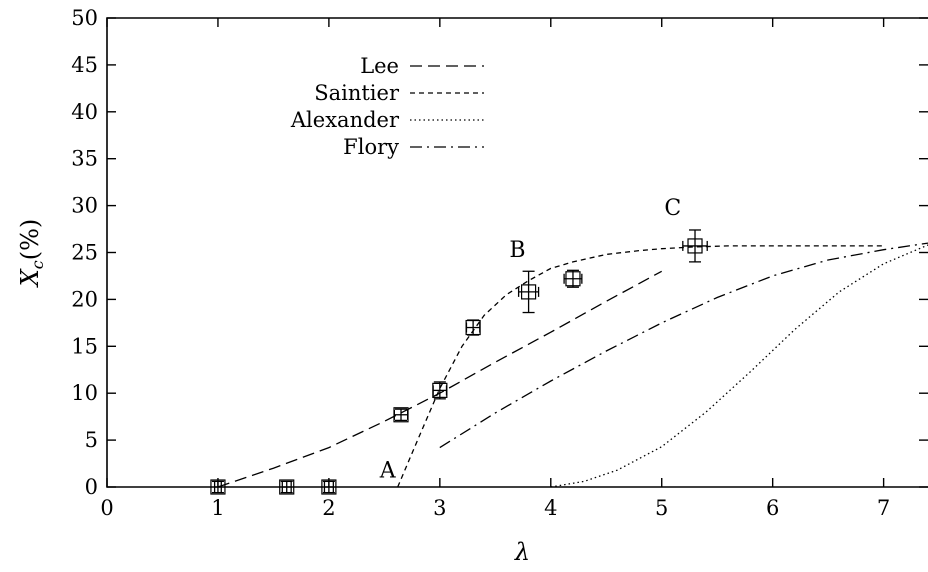 This screenshot has height=572, width=928. What do you see at coordinates (84, 206) in the screenshot?
I see `y-tick-label: 30` at bounding box center [84, 206].